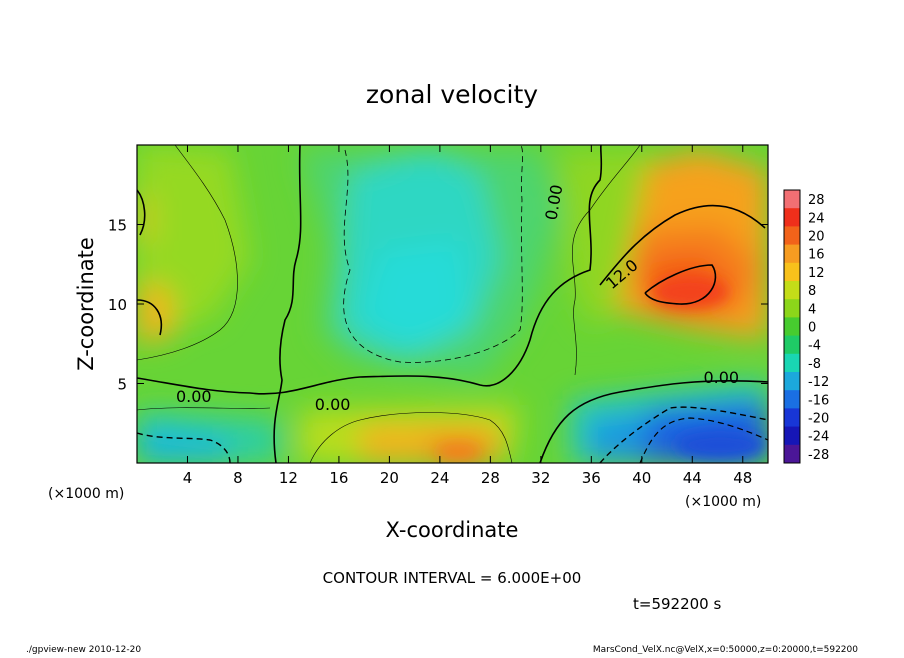 Image resolution: width=904 pixels, height=658 pixels. I want to click on y-tick-label: 5, so click(122, 385).